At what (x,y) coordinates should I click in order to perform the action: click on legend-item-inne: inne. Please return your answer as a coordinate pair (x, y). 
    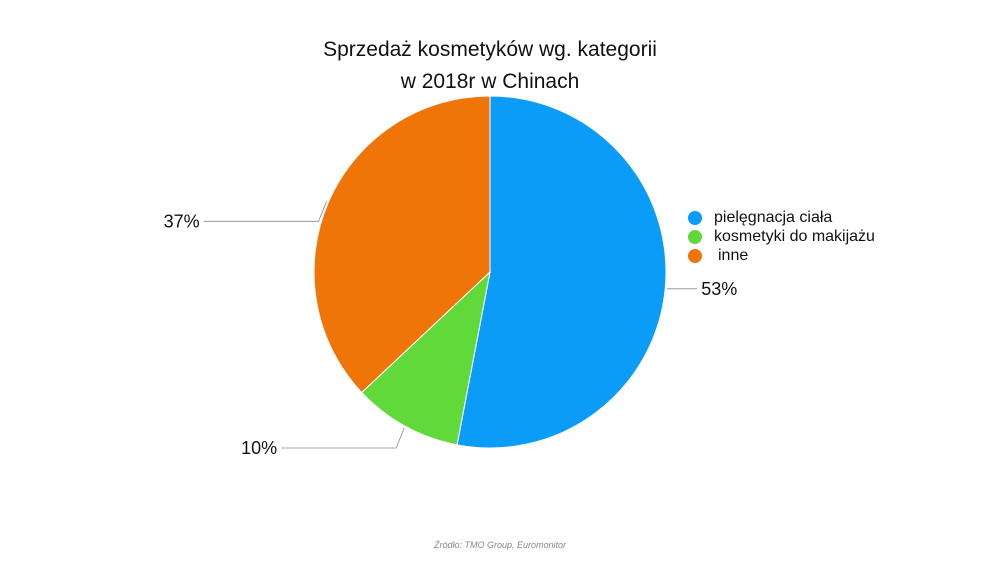
    Looking at the image, I should click on (781, 255).